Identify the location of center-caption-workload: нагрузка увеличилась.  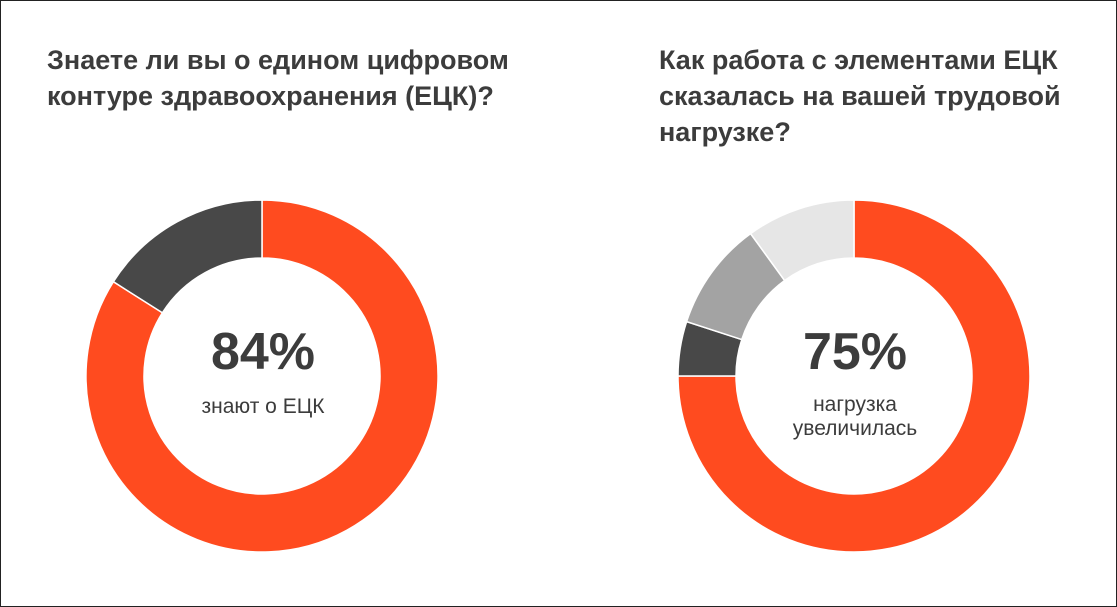
(855, 416).